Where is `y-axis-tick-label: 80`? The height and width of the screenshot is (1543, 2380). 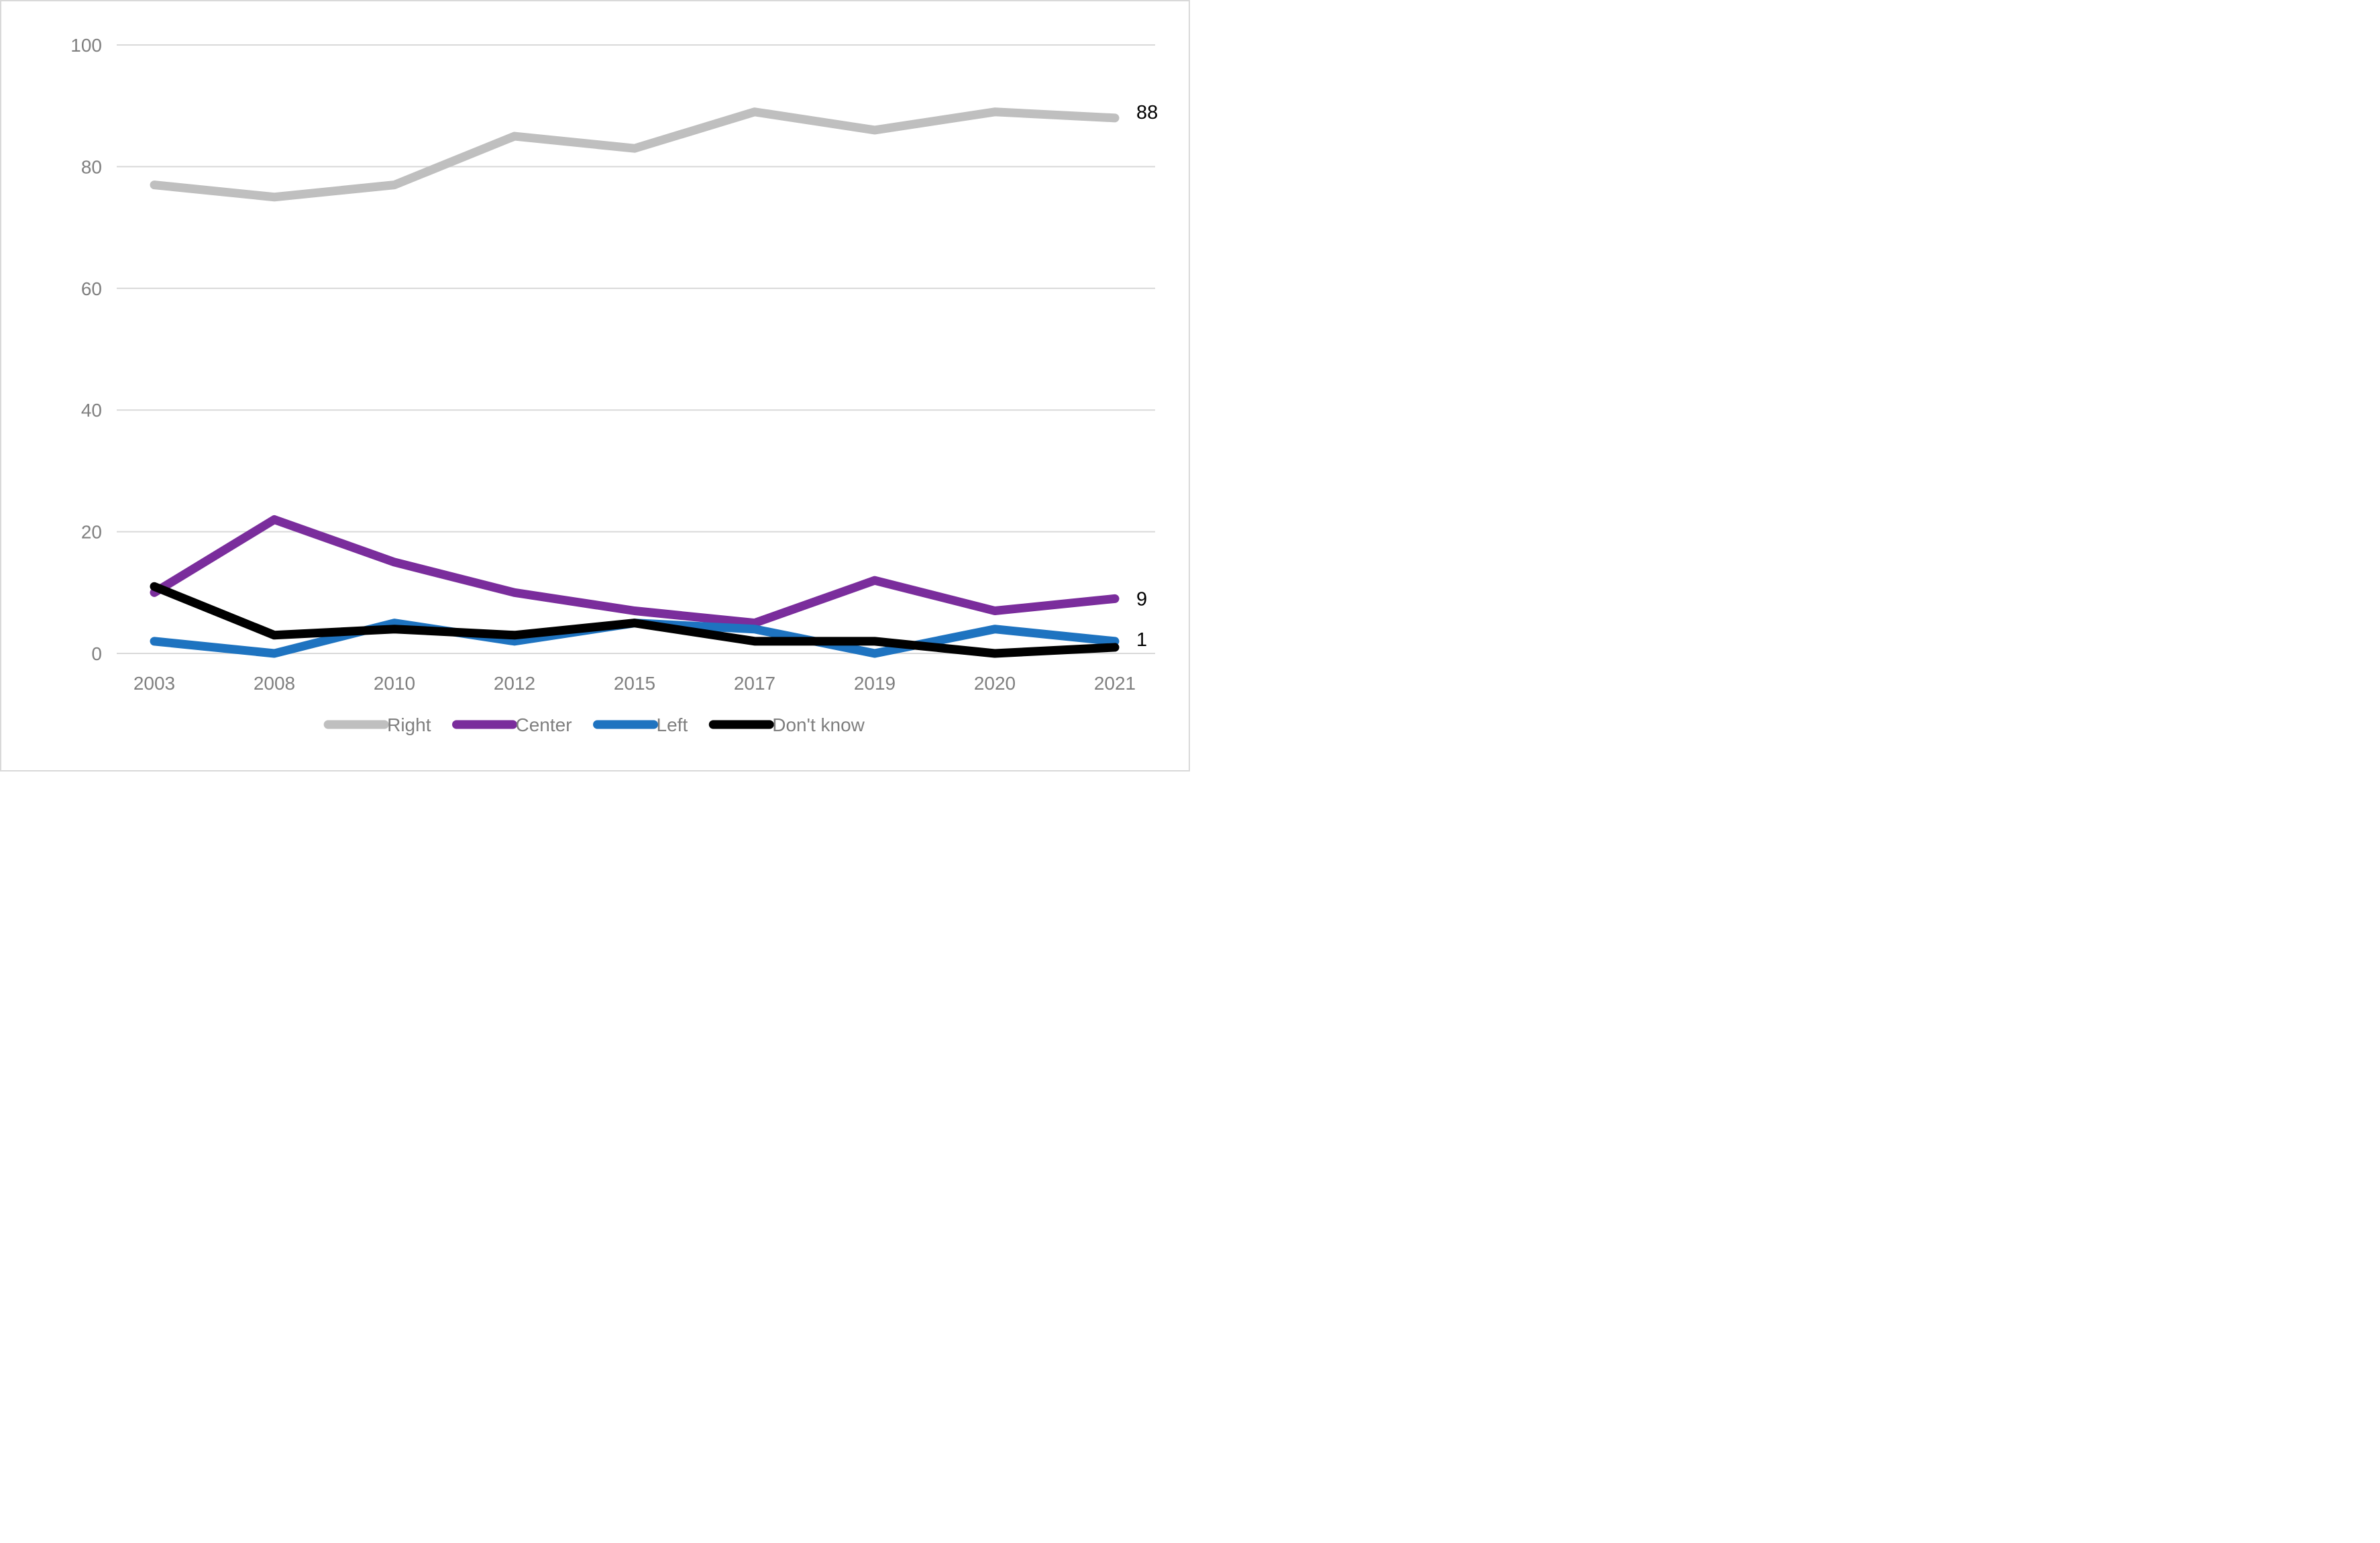 y-axis-tick-label: 80 is located at coordinates (91, 166).